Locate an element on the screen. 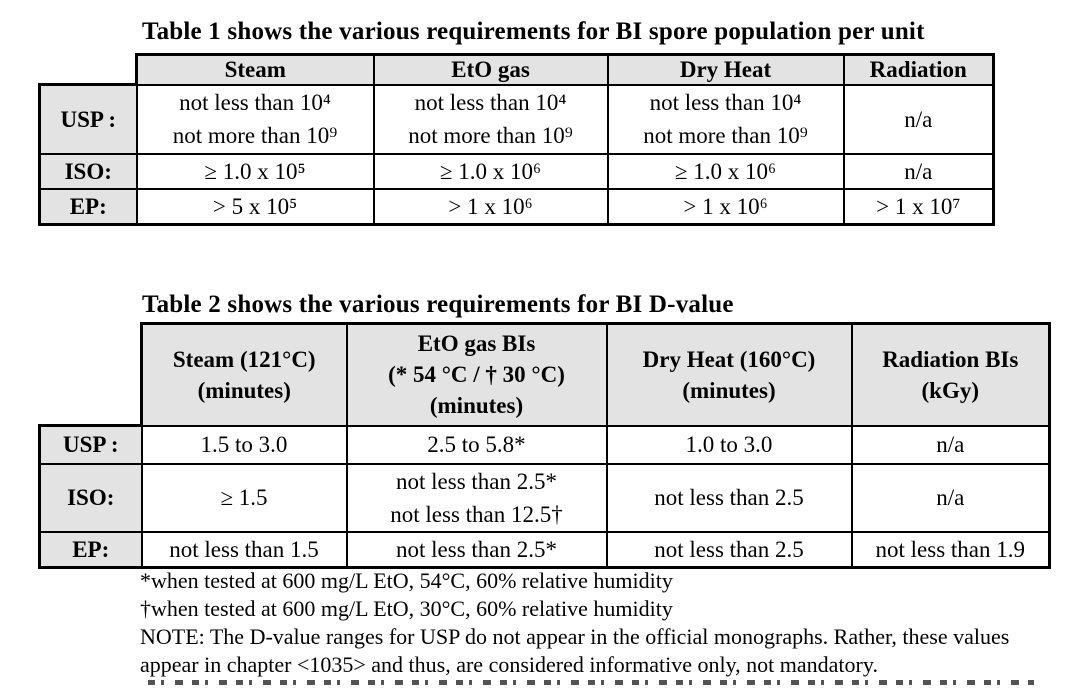 The width and height of the screenshot is (1082, 696). table2-col-header-steam: Steam (121°C) (minutes) is located at coordinates (244, 374).